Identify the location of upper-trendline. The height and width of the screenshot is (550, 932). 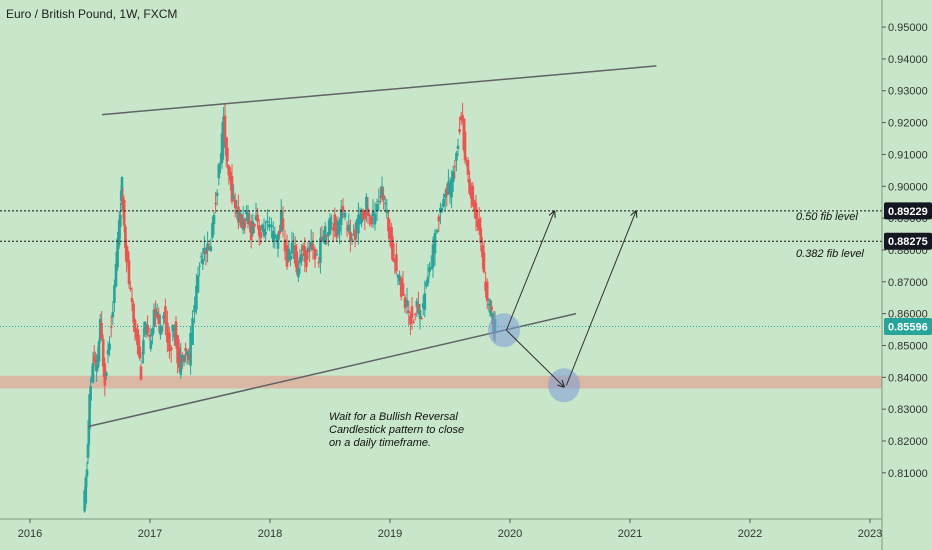
(379, 90).